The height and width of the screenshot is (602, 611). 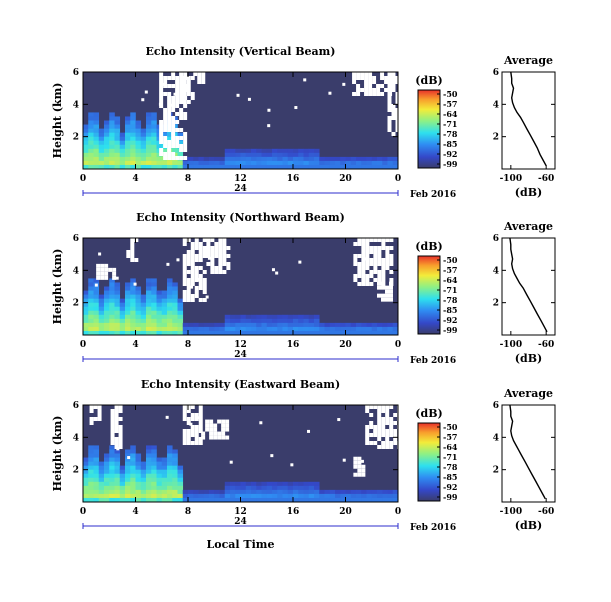 What do you see at coordinates (528, 286) in the screenshot?
I see `average-frame` at bounding box center [528, 286].